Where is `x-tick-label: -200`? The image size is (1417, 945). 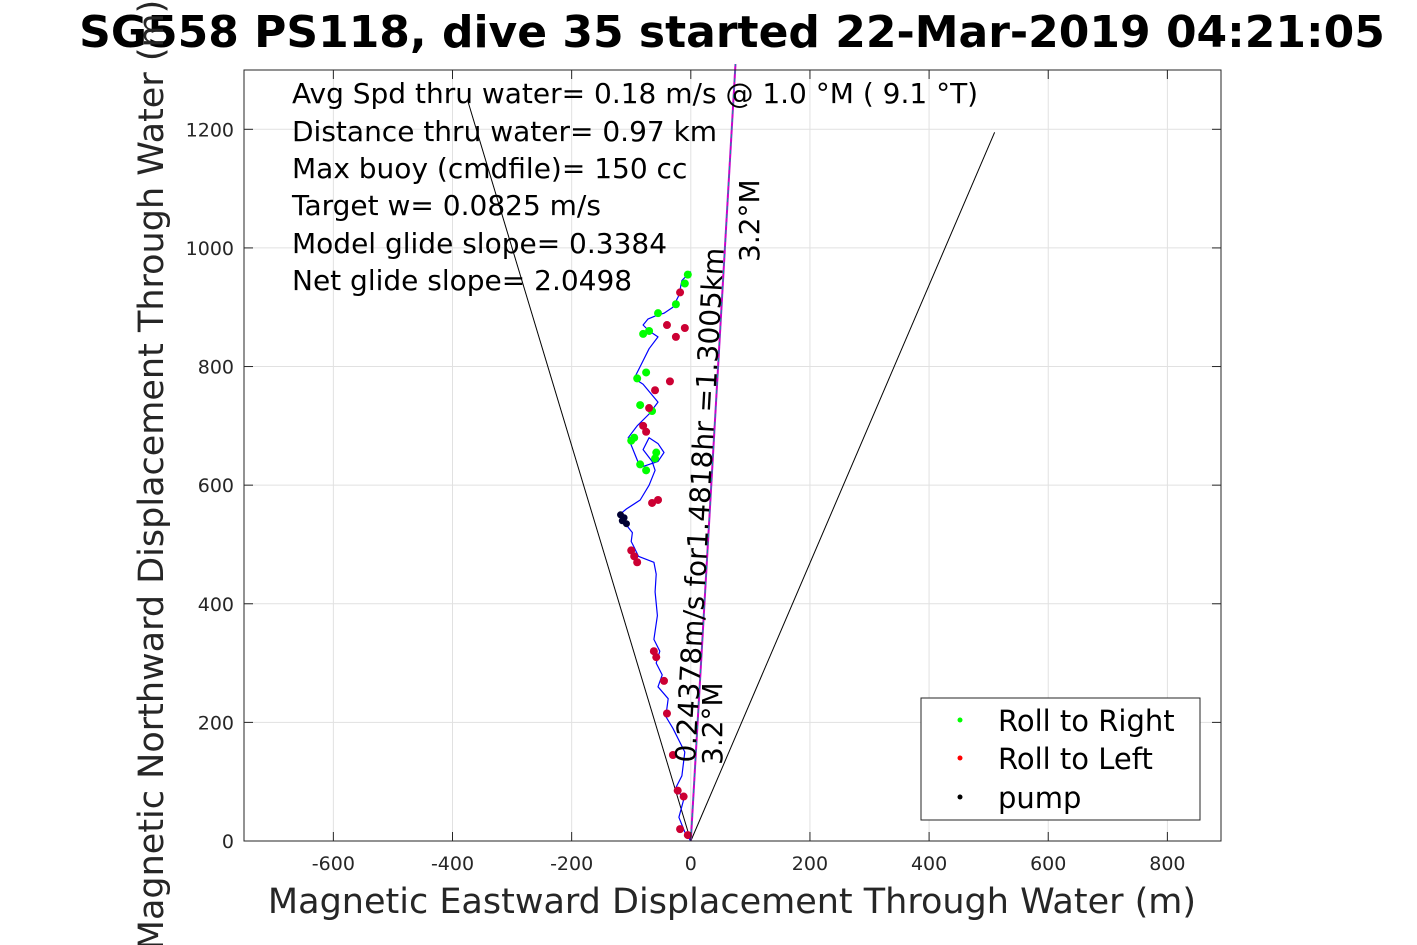 x-tick-label: -200 is located at coordinates (571, 864).